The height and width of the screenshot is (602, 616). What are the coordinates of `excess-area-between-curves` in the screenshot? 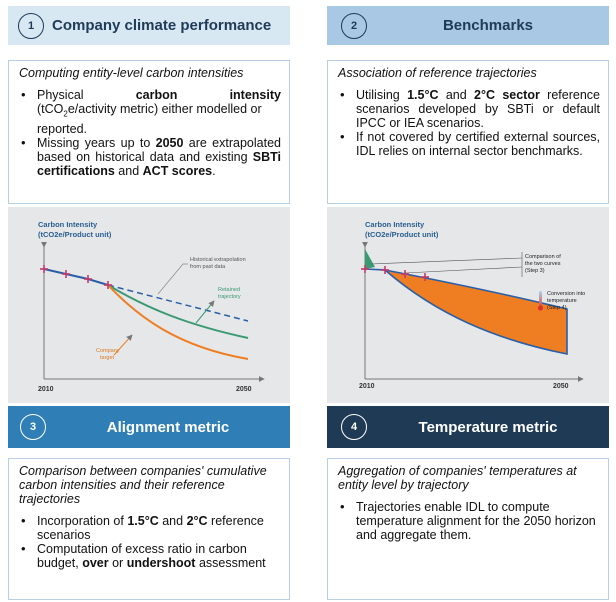 It's located at (475, 311).